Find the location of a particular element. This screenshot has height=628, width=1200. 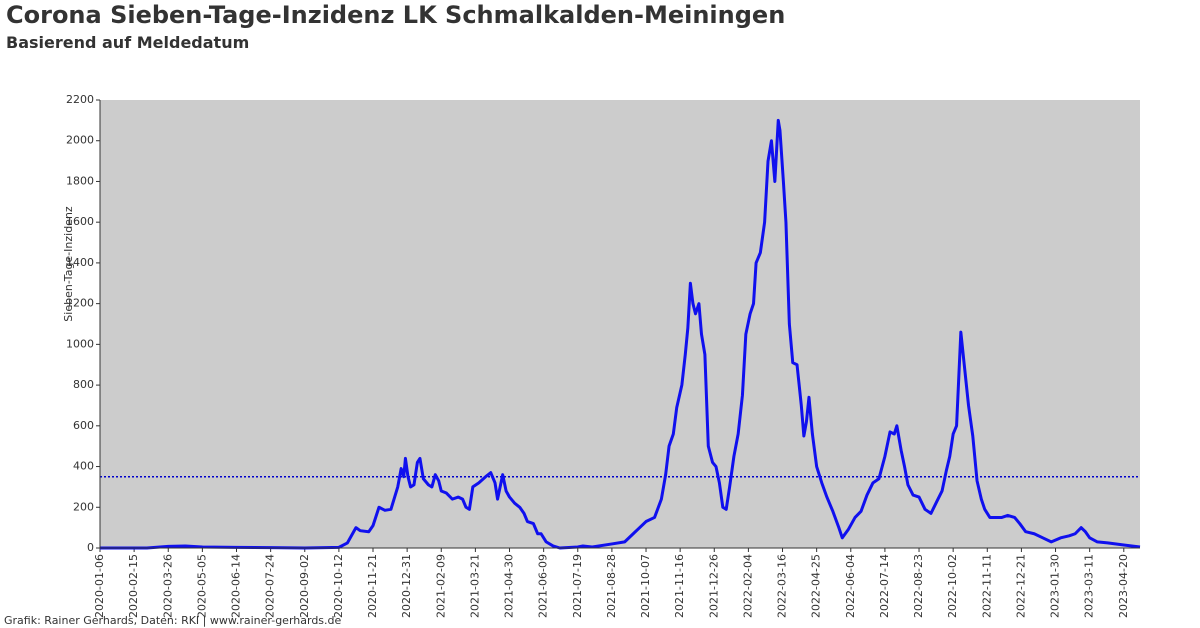

x-tick-label: 2021-11-16 is located at coordinates (679, 586).